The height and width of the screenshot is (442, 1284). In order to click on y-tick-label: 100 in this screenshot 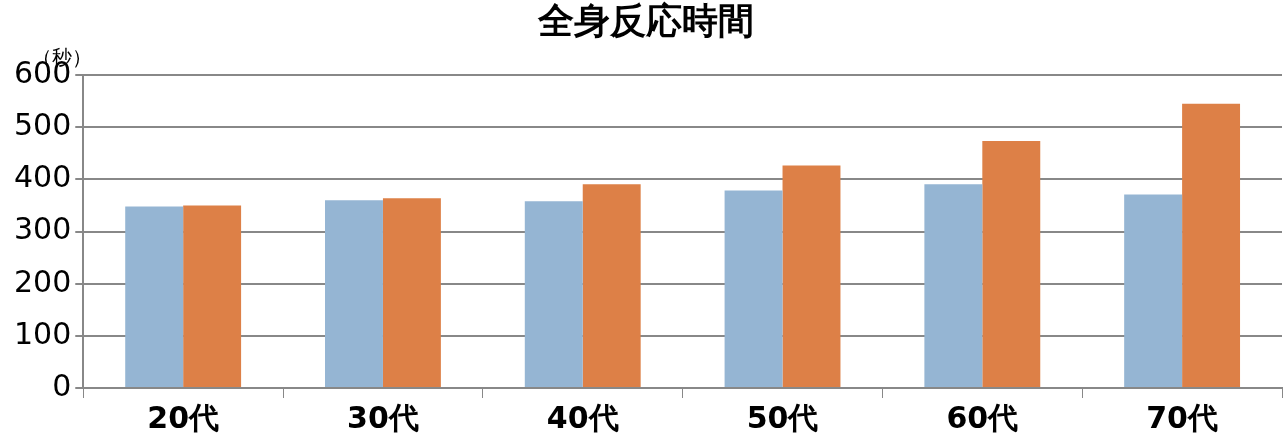, I will do `click(43, 333)`.